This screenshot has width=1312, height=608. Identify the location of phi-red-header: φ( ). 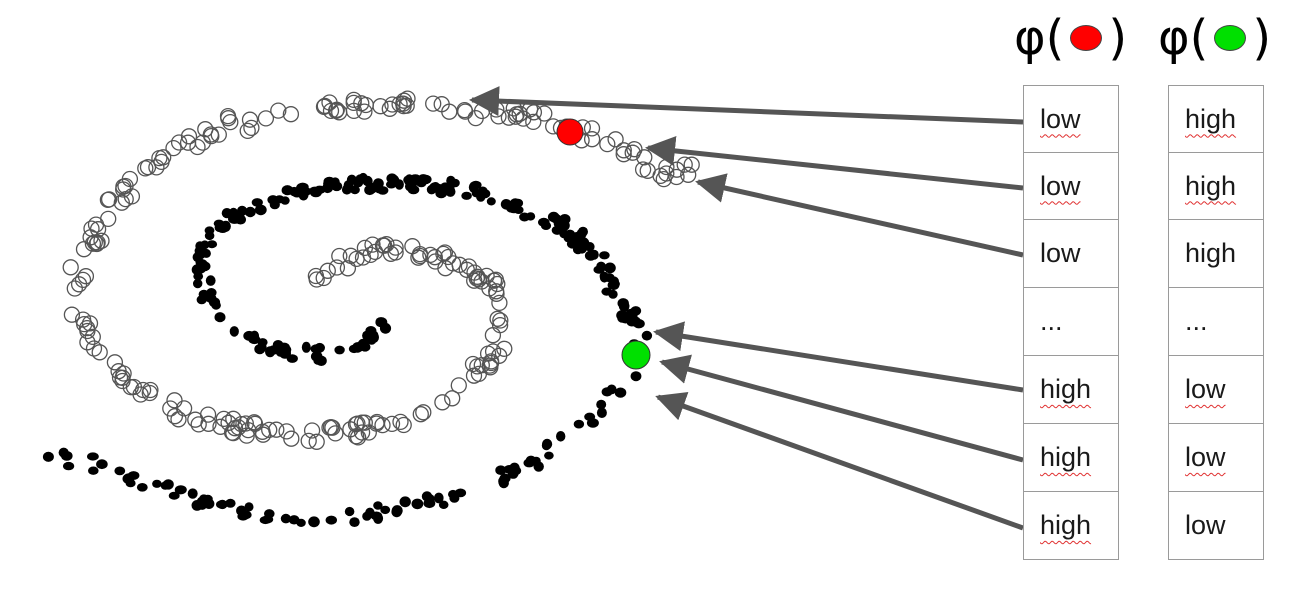
(1070, 38).